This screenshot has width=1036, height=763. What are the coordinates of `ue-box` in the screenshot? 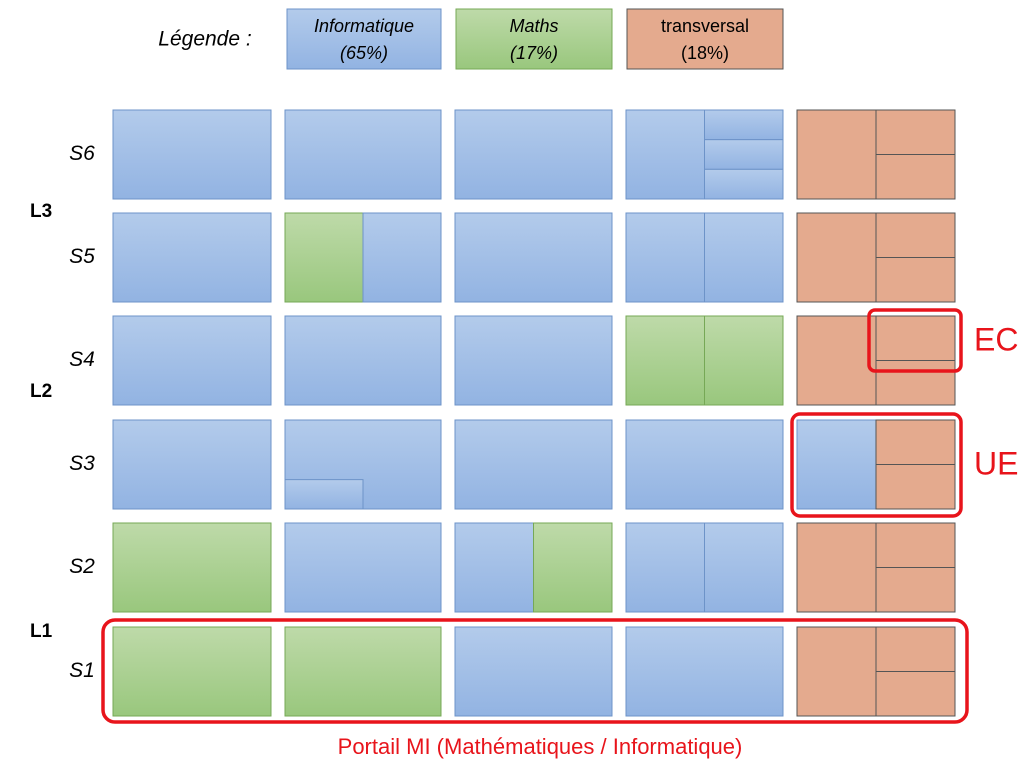 It's located at (876, 465).